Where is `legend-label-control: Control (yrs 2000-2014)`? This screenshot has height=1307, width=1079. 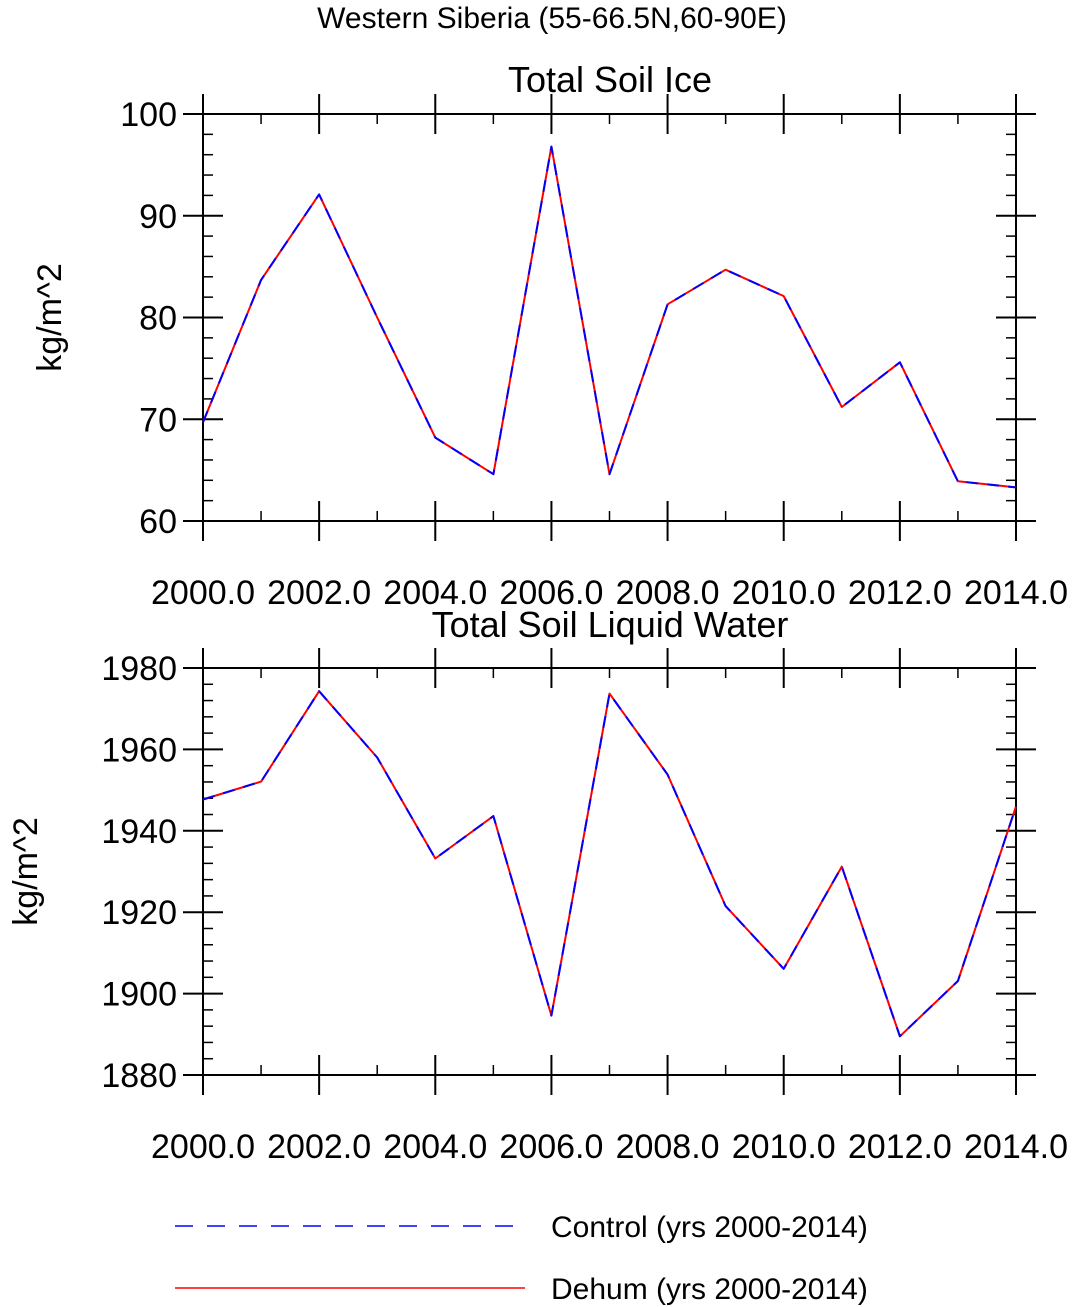
legend-label-control: Control (yrs 2000-2014) is located at coordinates (709, 1227).